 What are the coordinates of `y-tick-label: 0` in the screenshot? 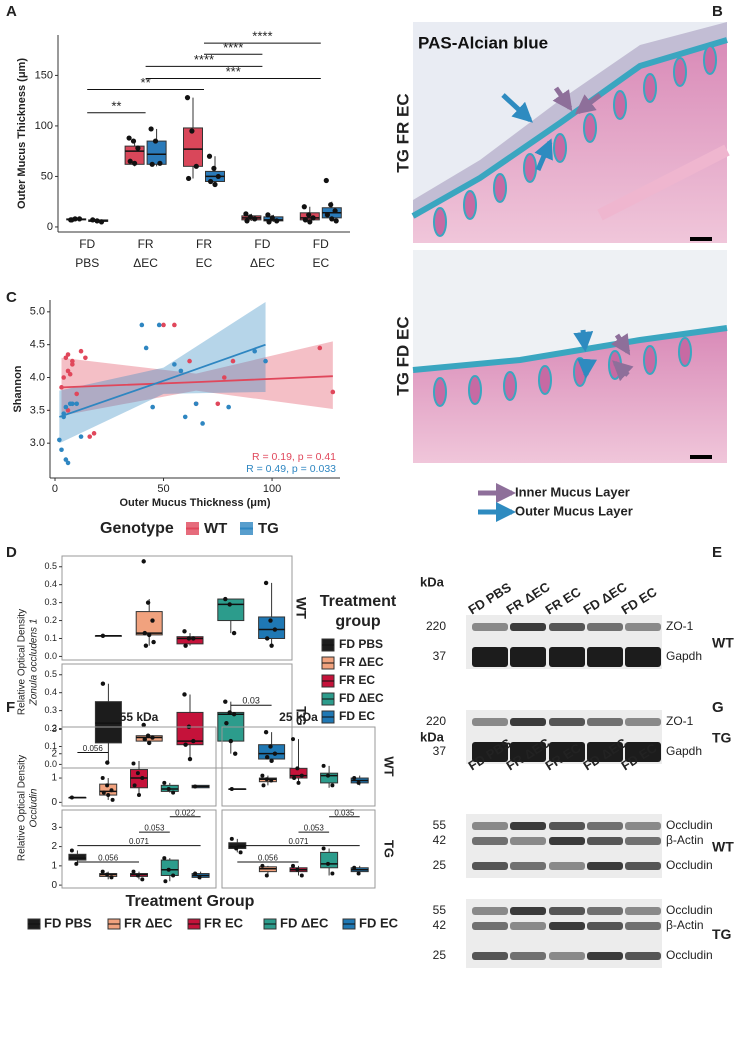 It's located at (54, 885).